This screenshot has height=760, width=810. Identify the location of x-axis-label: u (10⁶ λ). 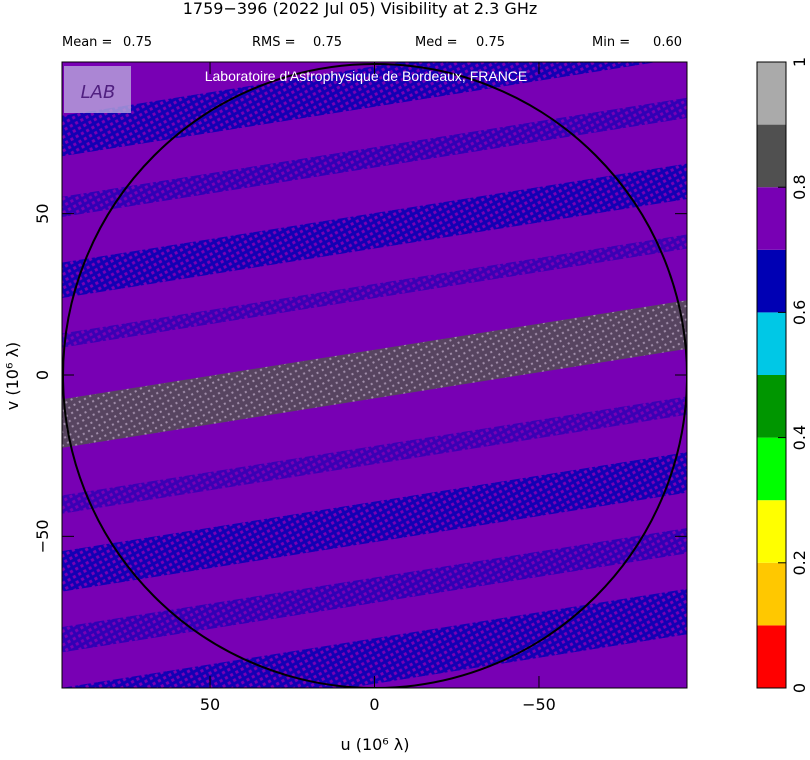
(374, 744).